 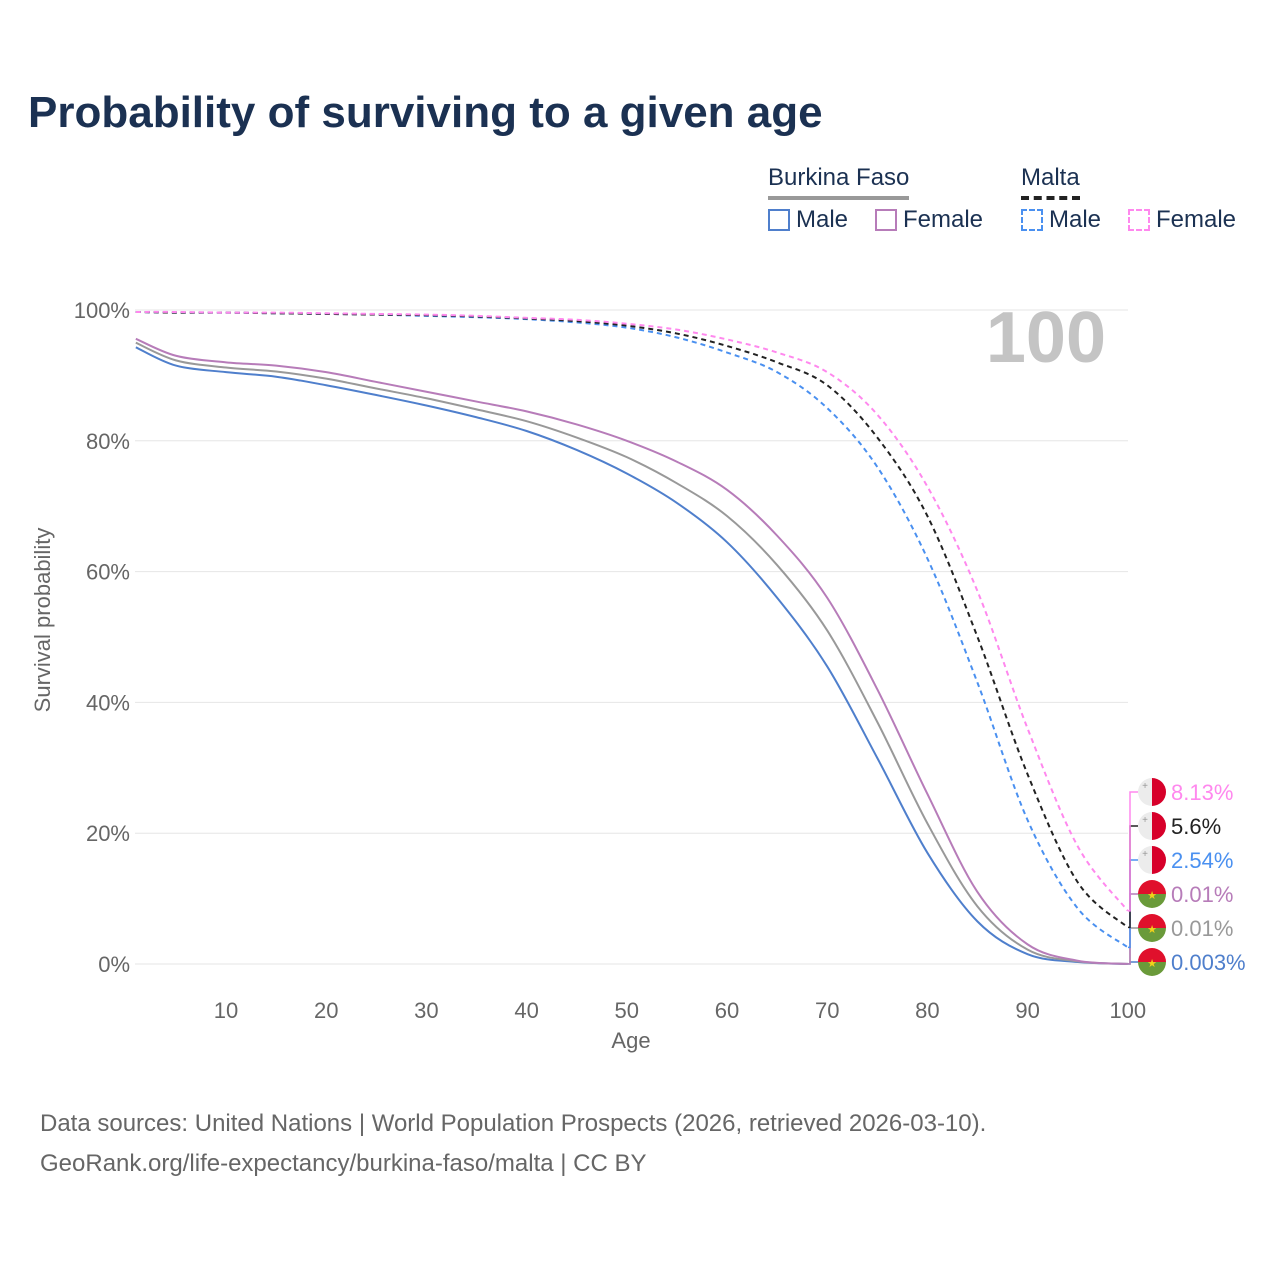 What do you see at coordinates (114, 964) in the screenshot?
I see `y-tick-label: 0%` at bounding box center [114, 964].